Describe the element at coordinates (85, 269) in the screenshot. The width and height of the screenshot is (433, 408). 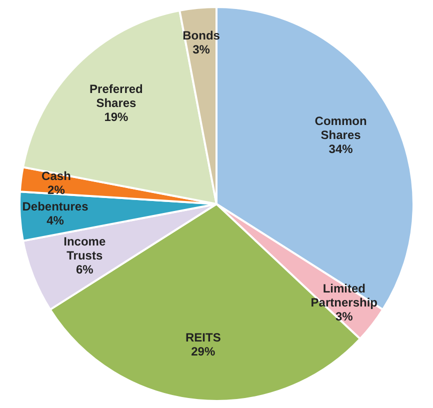
I see `data-label: 6%` at that location.